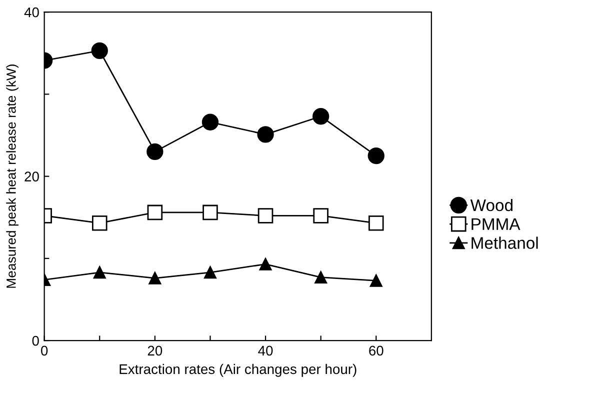 Image resolution: width=591 pixels, height=403 pixels. I want to click on legend-label: Wood, so click(491, 205).